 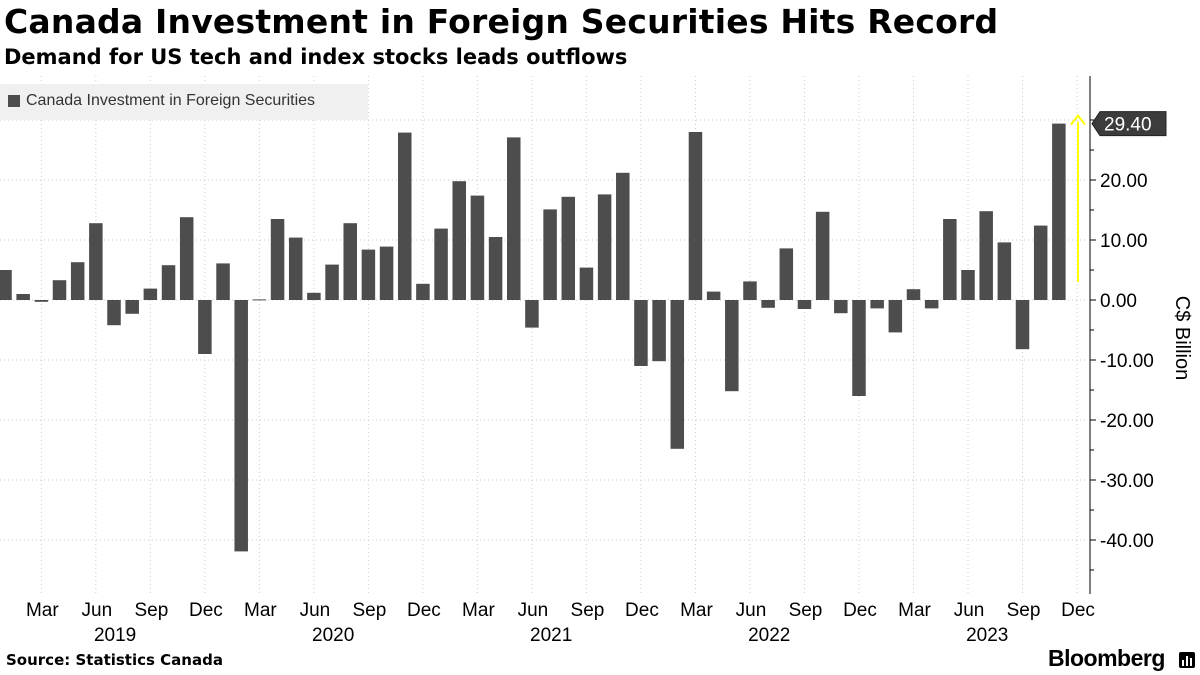 I want to click on x-year-label: 2022, so click(x=769, y=635).